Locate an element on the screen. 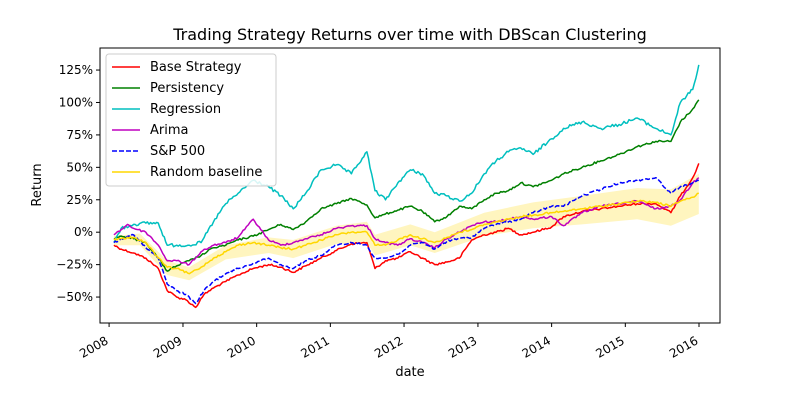 The width and height of the screenshot is (800, 404). x-axis: 2008 2009 2010 2011 2012 2013 2014 2015 2016 is located at coordinates (389, 342).